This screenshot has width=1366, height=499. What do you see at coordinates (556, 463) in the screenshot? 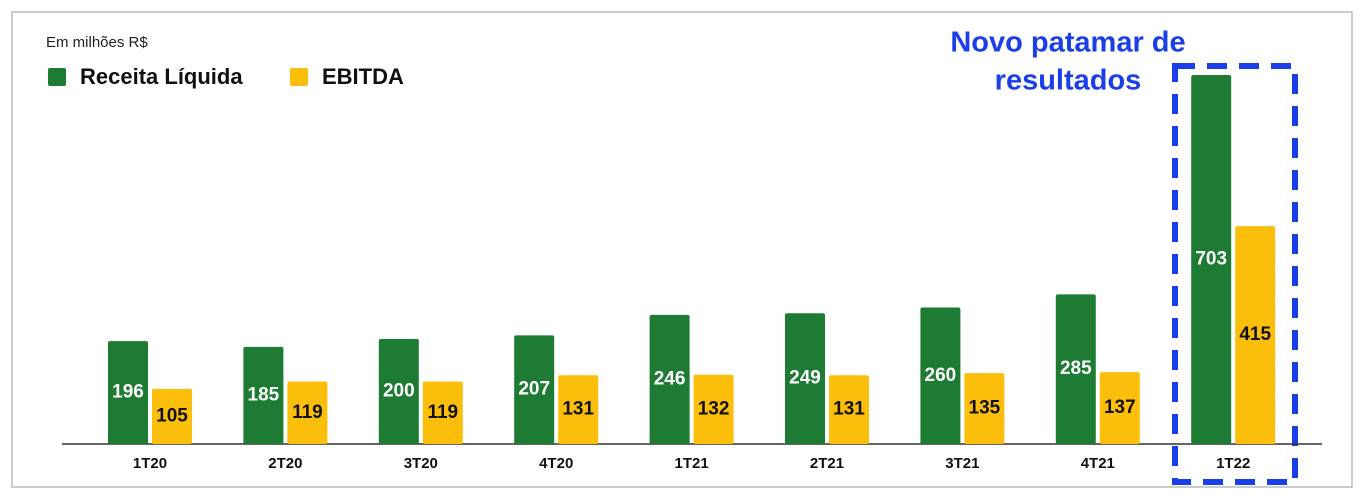
I see `x-tick-label: 4T20` at bounding box center [556, 463].